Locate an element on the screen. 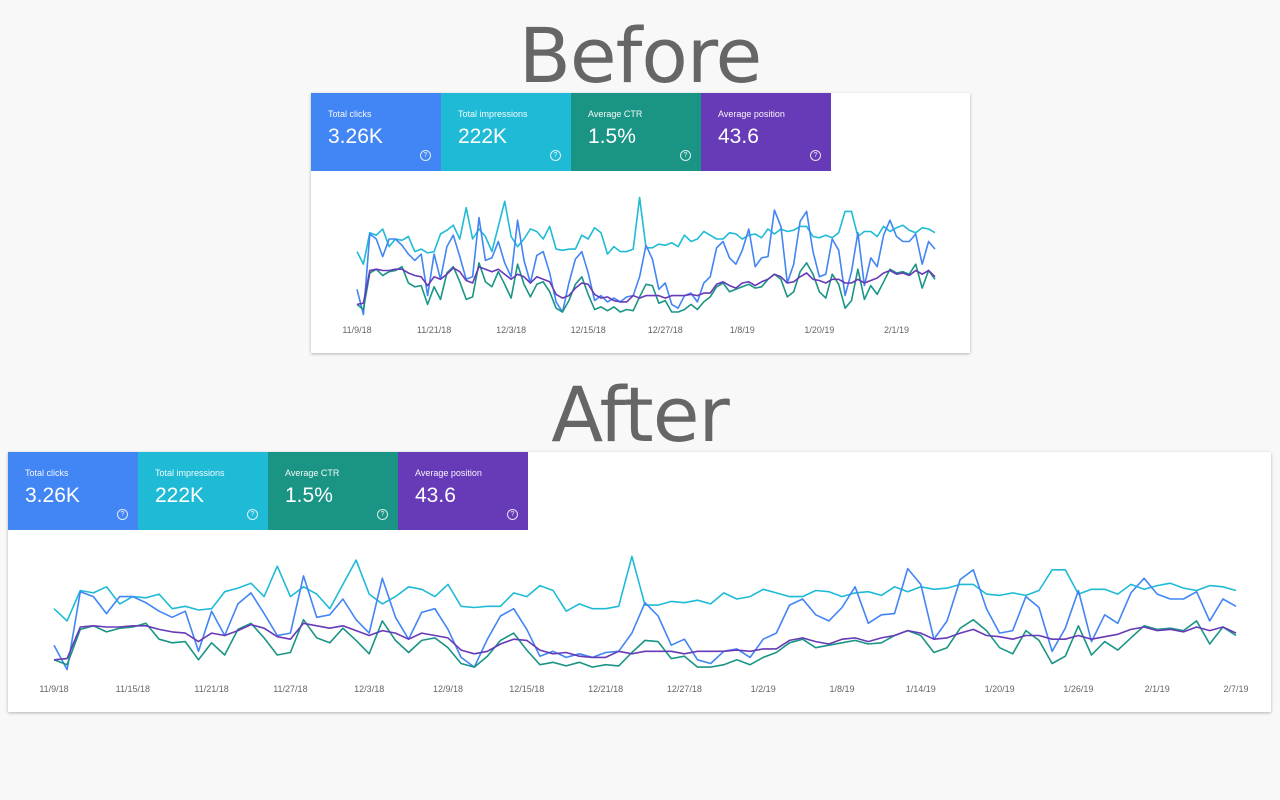  x-tick-label: 12/9/18 is located at coordinates (448, 689).